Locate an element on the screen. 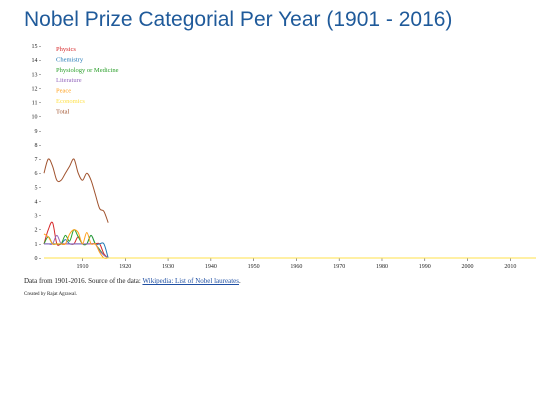 The image size is (540, 405). y-tick-label: 6 - is located at coordinates (38, 174).